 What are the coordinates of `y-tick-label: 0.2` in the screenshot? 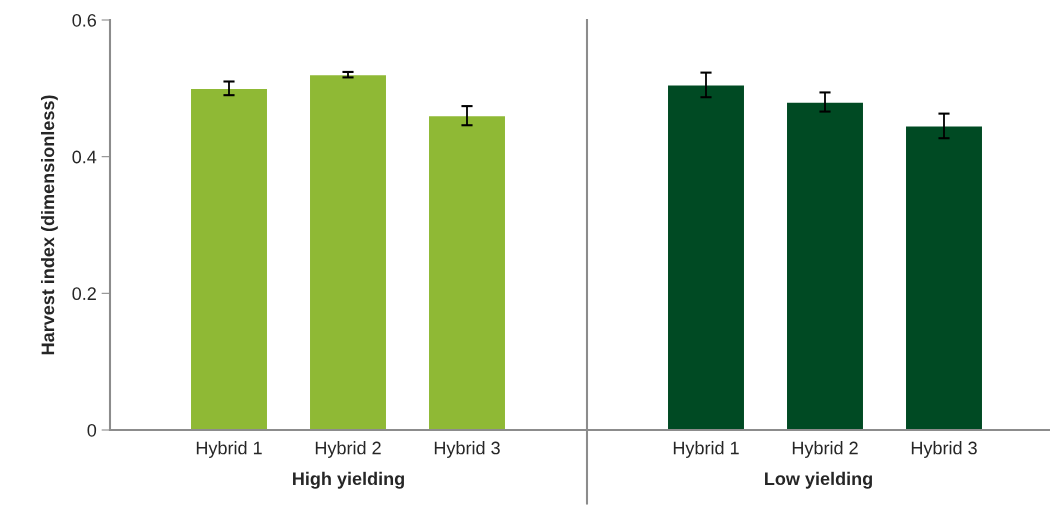 It's located at (84, 294).